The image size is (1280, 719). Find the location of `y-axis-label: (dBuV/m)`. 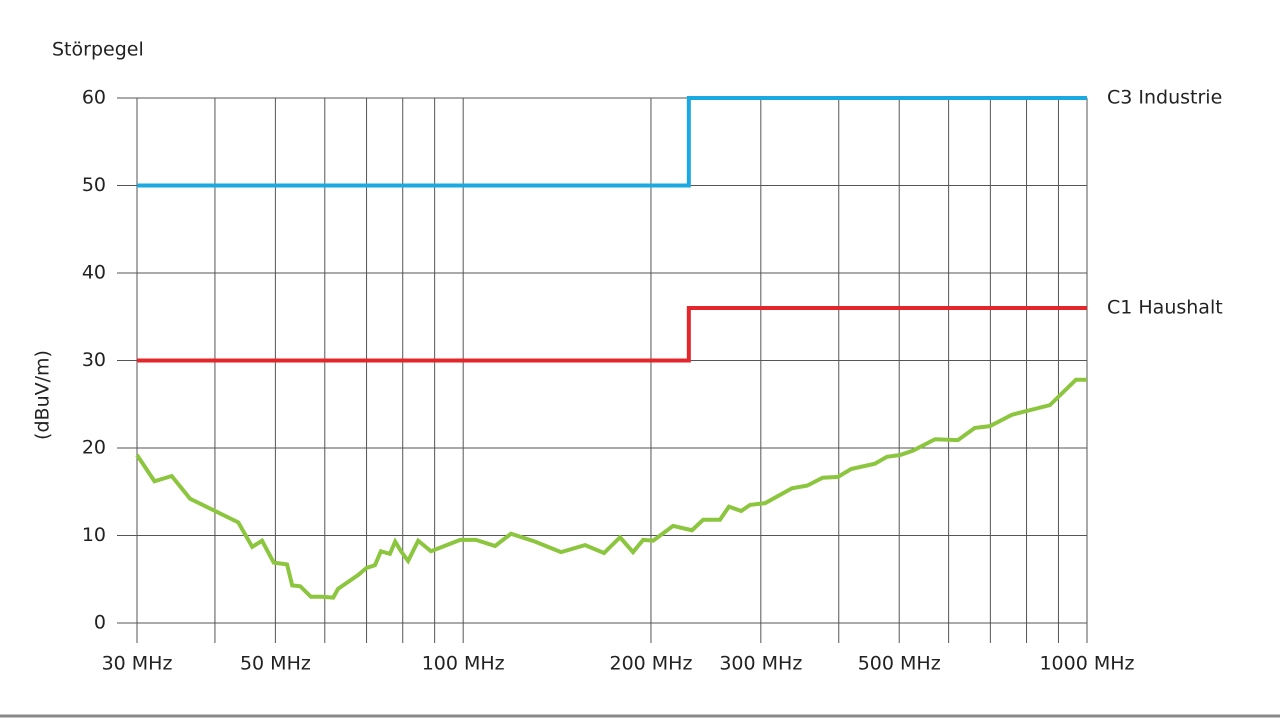

y-axis-label: (dBuV/m) is located at coordinates (43, 395).